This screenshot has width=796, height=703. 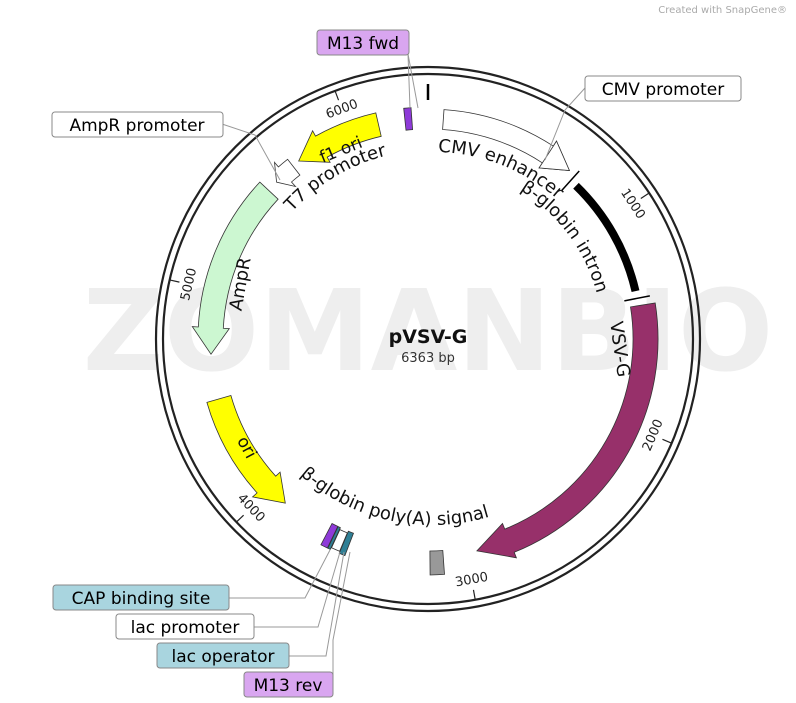 I want to click on beta-globin-intron, so click(x=606, y=237).